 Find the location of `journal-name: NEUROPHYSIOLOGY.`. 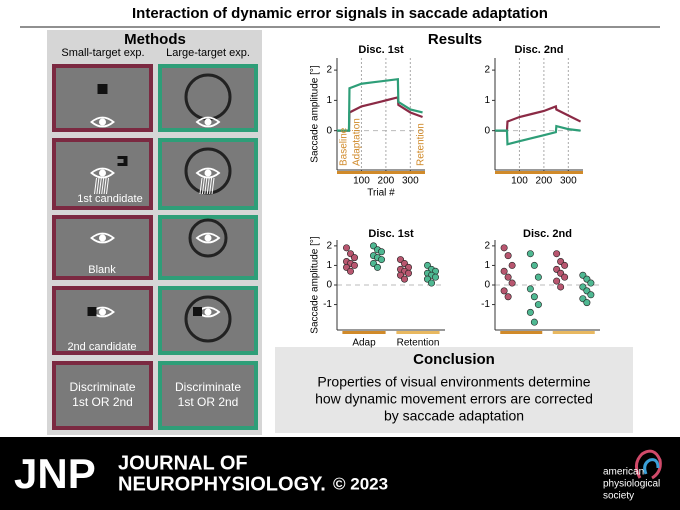

journal-name: NEUROPHYSIOLOGY. is located at coordinates (222, 484).